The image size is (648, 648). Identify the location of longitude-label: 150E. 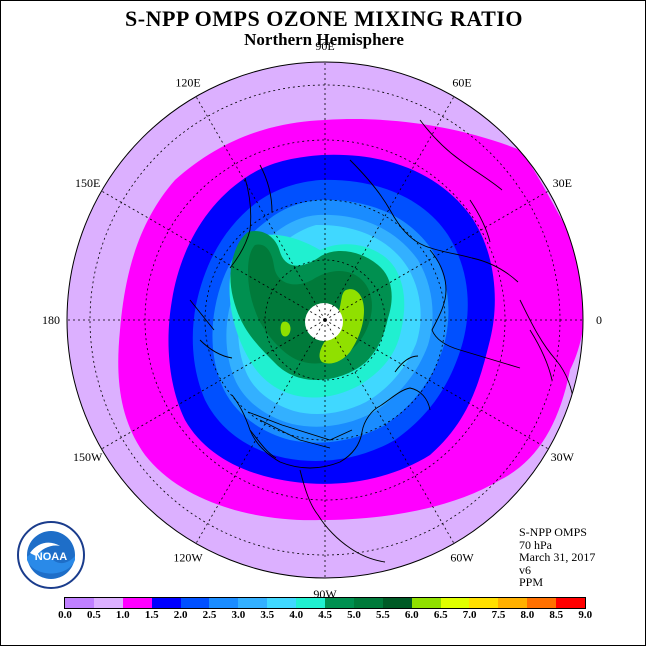
(87, 183).